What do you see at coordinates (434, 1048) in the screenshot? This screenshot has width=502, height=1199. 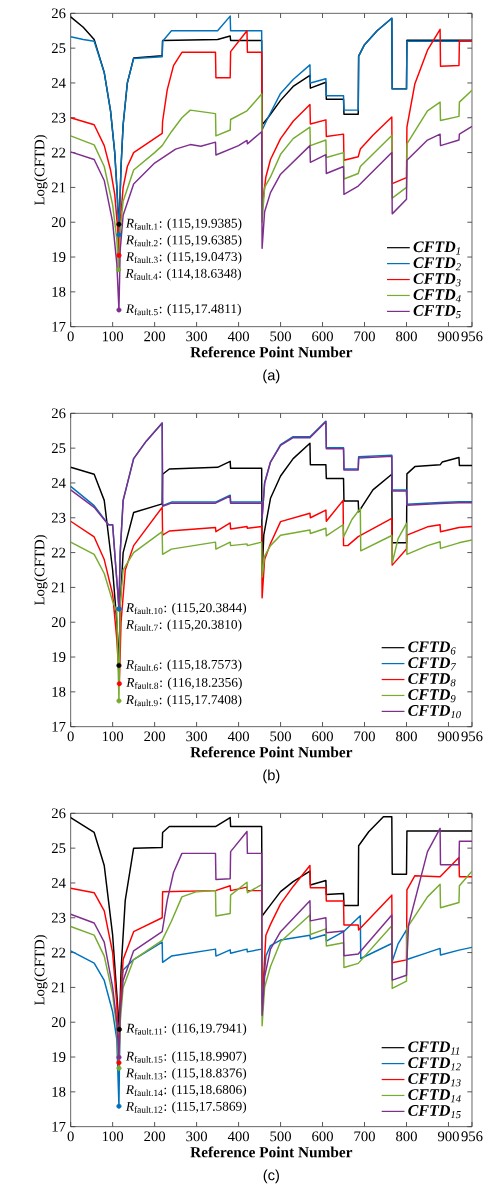 I see `legend-label: CFTD$_{11}$` at bounding box center [434, 1048].